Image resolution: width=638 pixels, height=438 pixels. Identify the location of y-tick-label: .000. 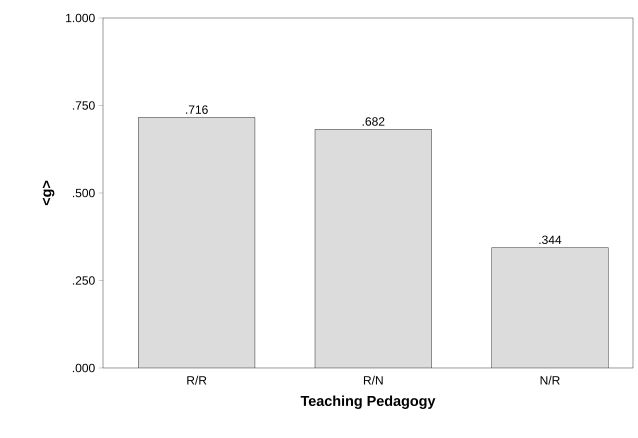
(83, 368).